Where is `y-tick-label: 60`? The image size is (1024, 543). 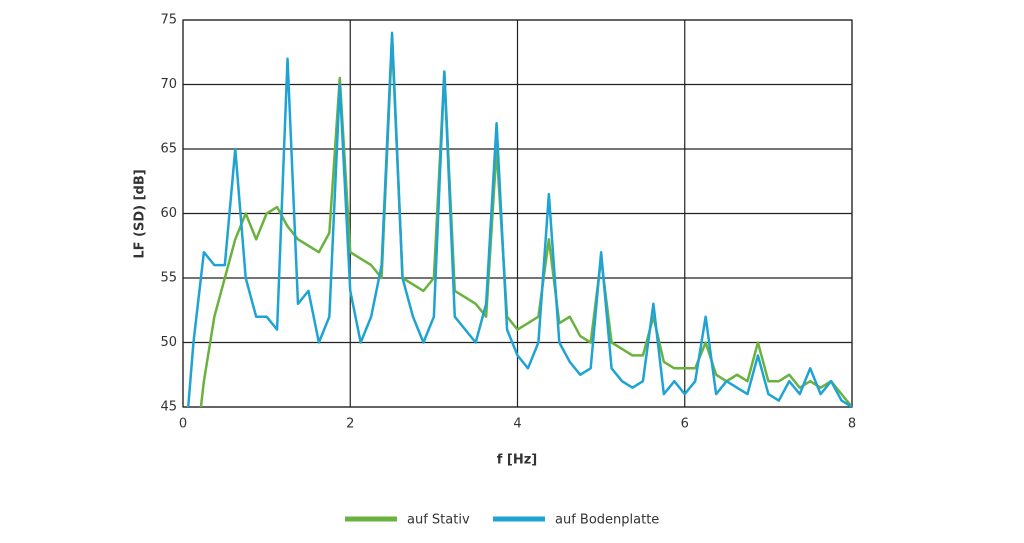 y-tick-label: 60 is located at coordinates (168, 213).